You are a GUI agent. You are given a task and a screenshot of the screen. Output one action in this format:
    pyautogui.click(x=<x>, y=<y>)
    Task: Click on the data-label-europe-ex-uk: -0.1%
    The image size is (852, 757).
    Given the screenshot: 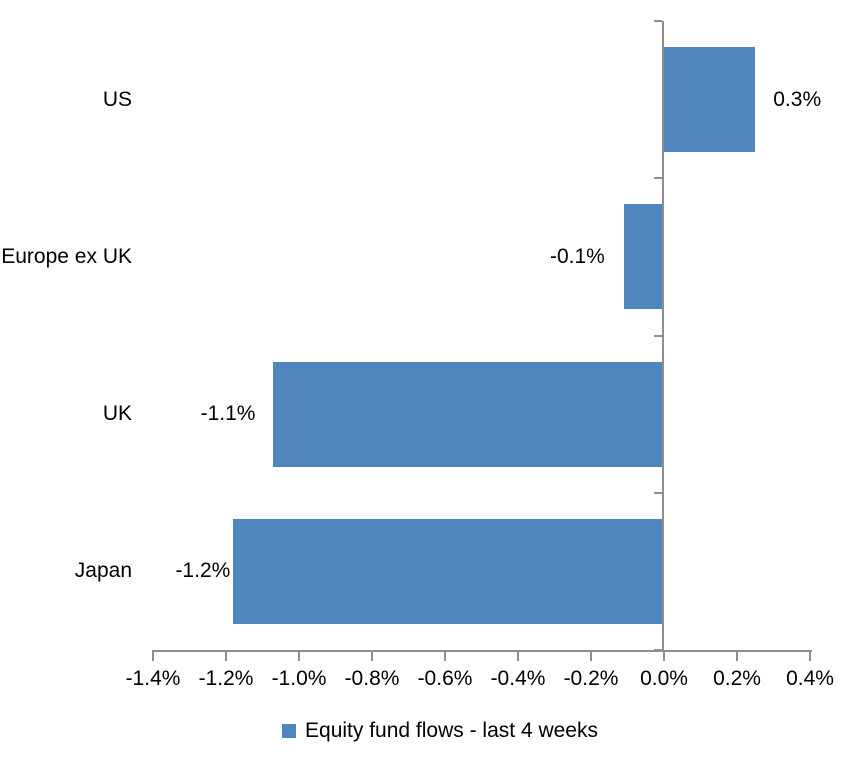 What is the action you would take?
    pyautogui.click(x=577, y=256)
    